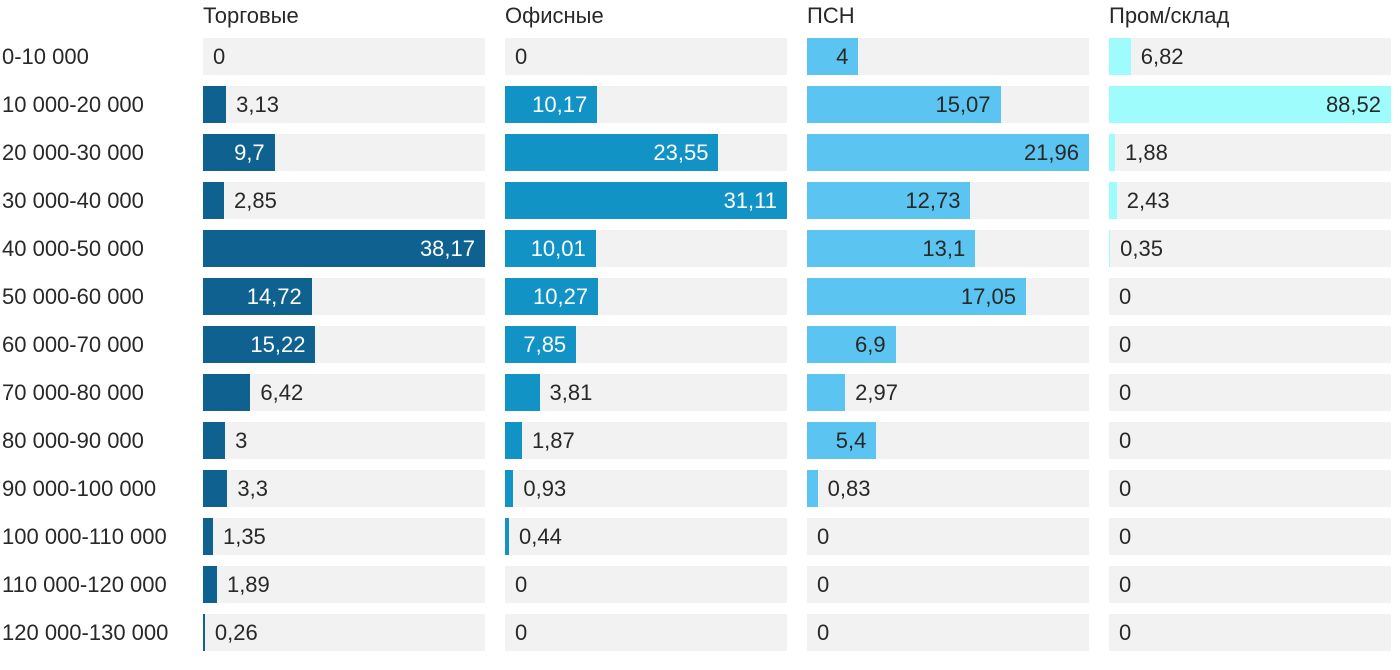 This screenshot has height=670, width=1400. Describe the element at coordinates (750, 200) in the screenshot. I see `value-label: 31,11` at that location.